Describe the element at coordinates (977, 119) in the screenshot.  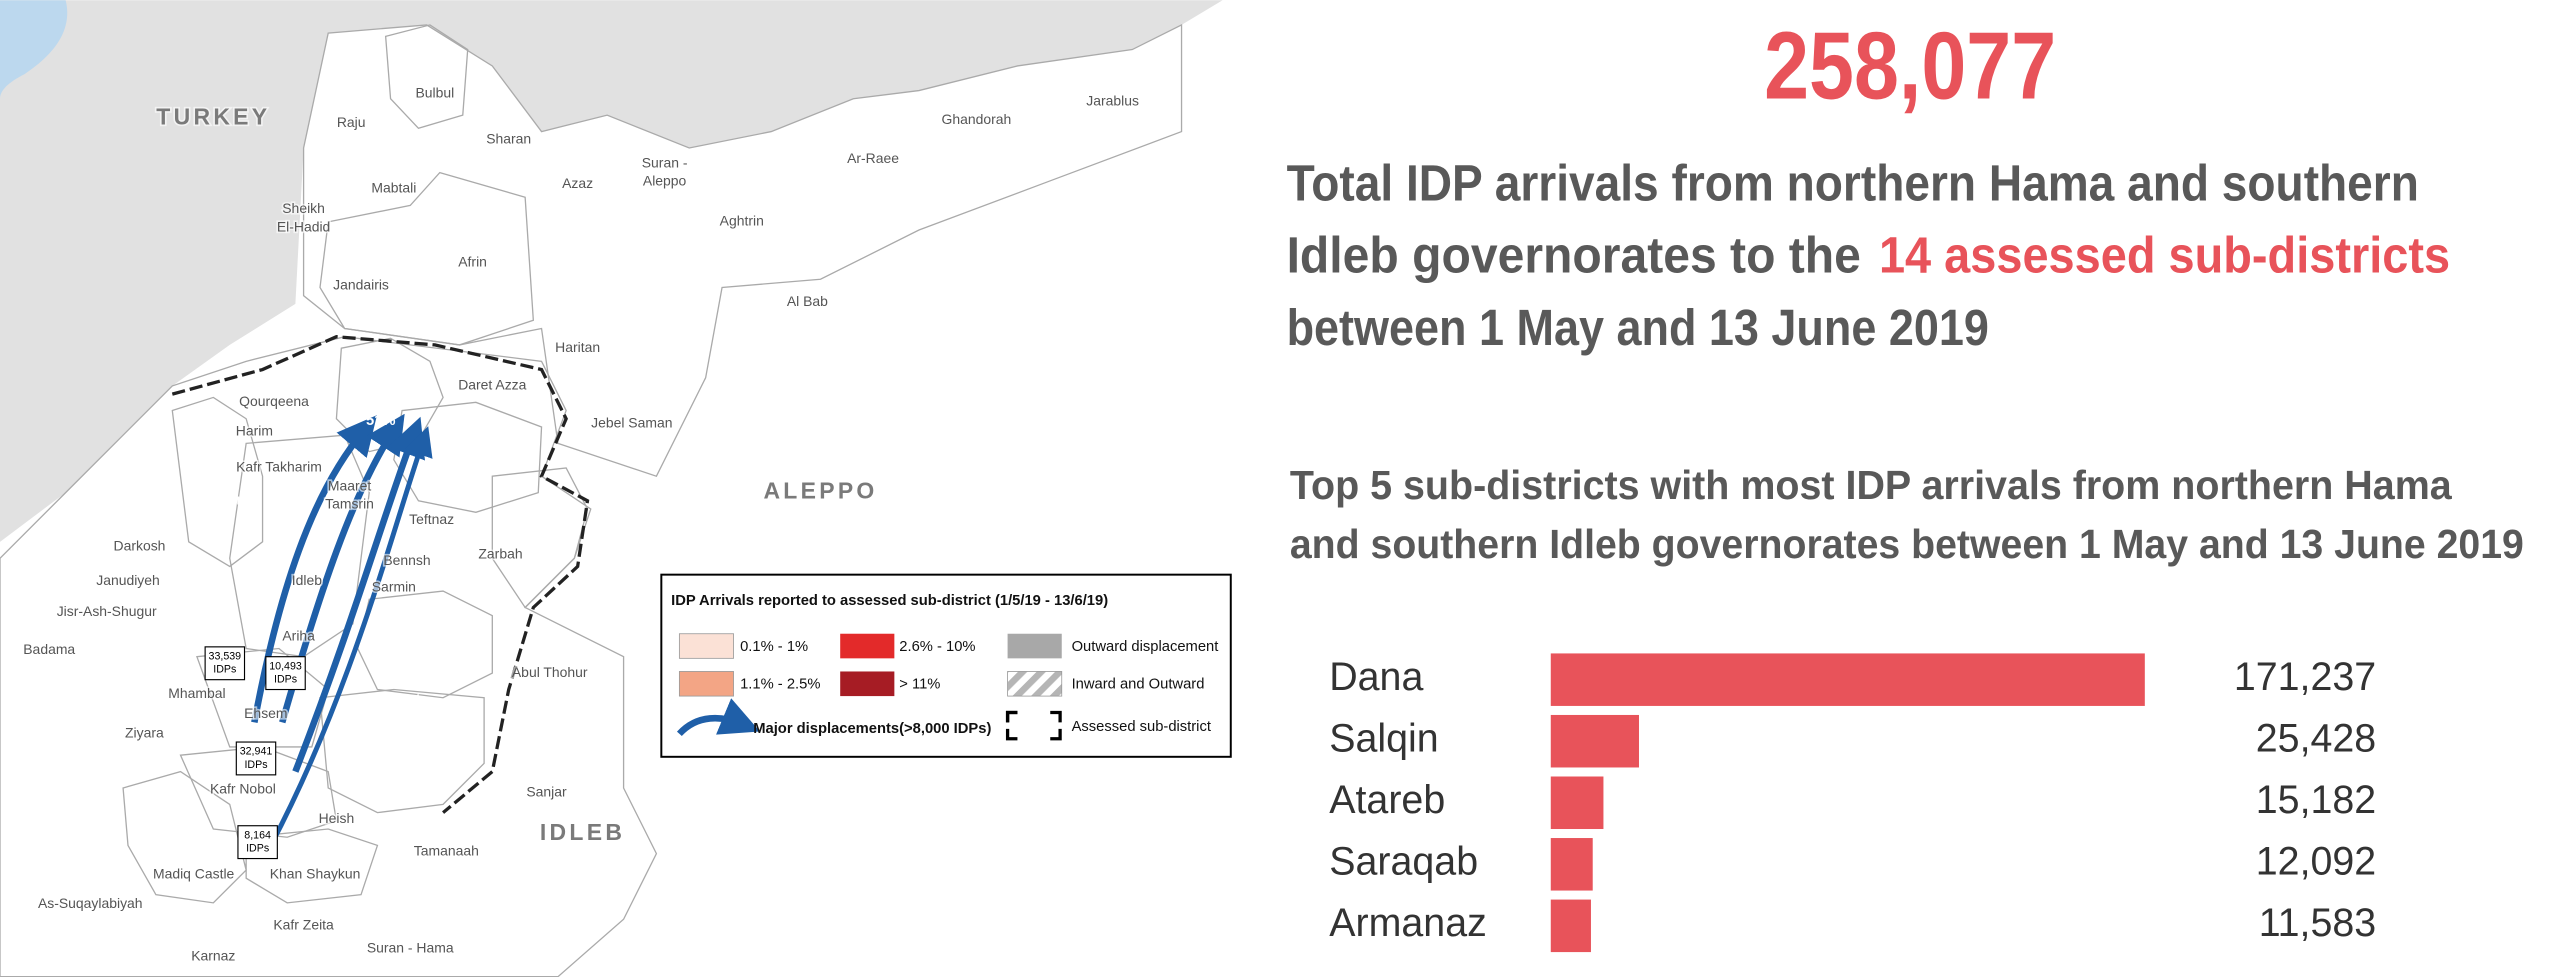
I see `map-label: Ghandorah` at that location.